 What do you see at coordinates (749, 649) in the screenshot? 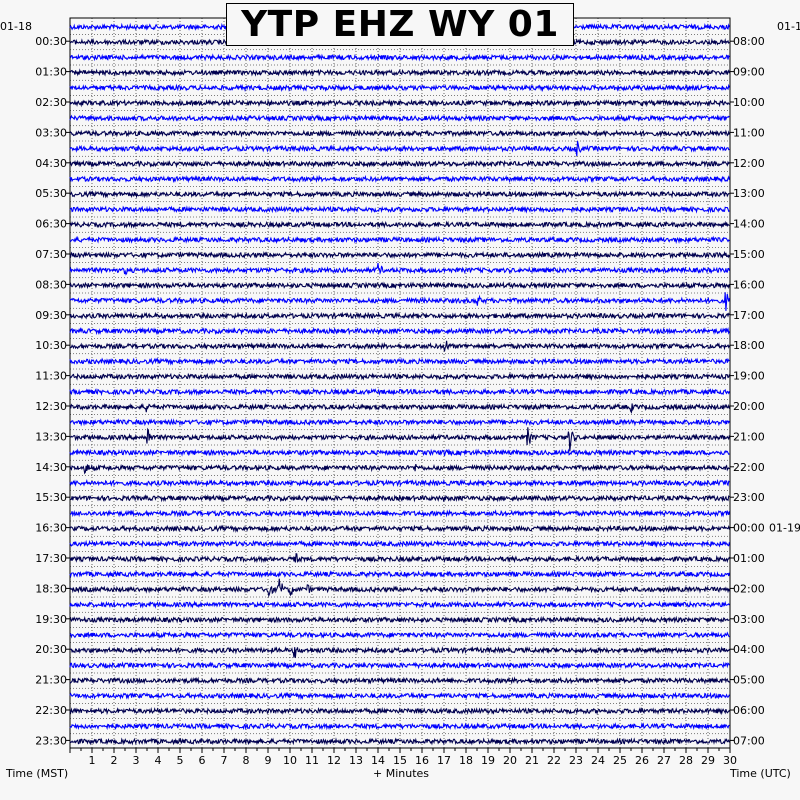
I see `y-tick-label-right: 04:00` at bounding box center [749, 649].